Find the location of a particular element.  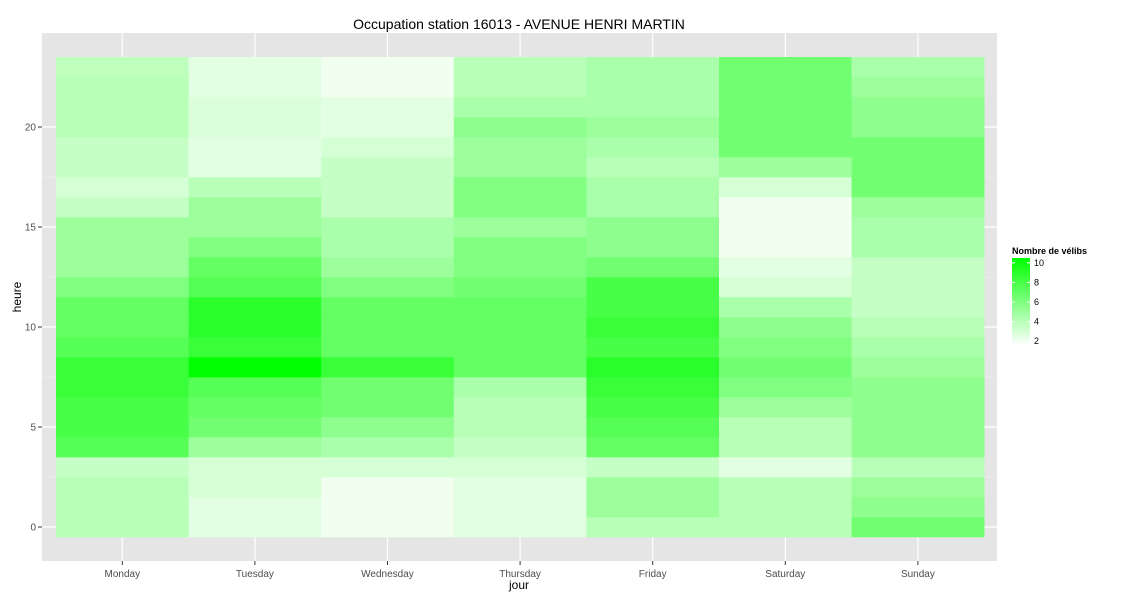

legend-tick-label: 10 is located at coordinates (1039, 263).